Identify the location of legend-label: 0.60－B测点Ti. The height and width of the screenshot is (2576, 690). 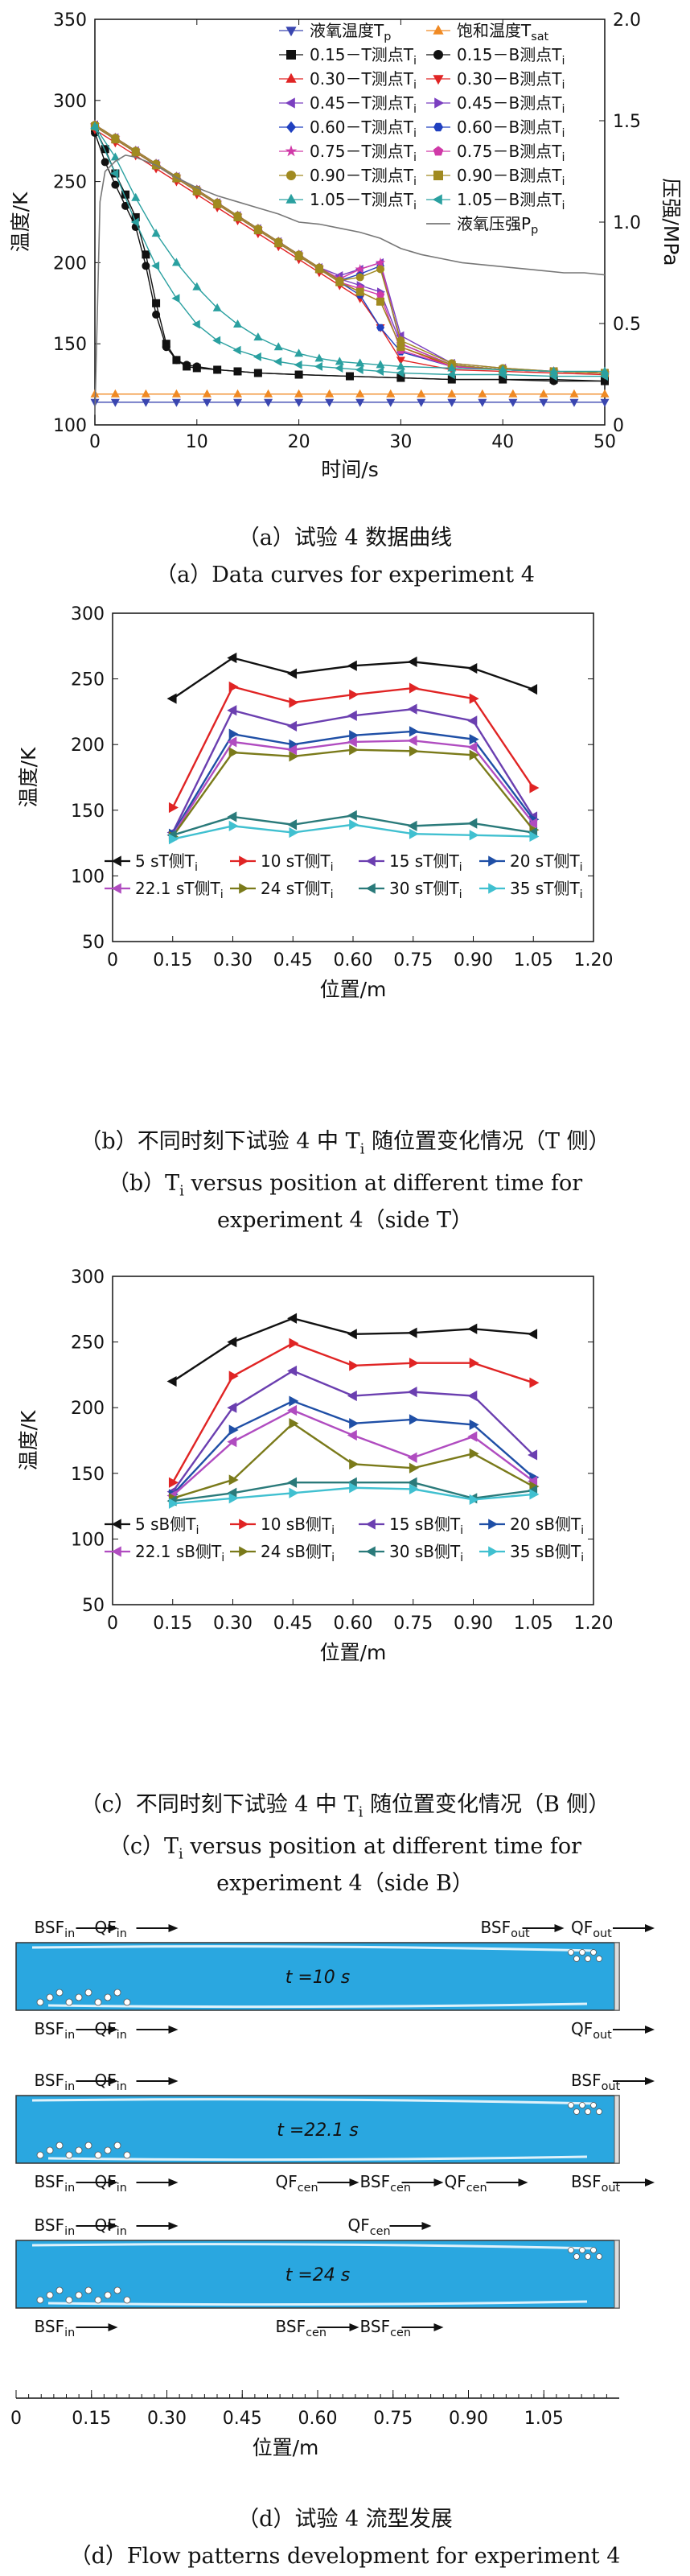
(511, 128).